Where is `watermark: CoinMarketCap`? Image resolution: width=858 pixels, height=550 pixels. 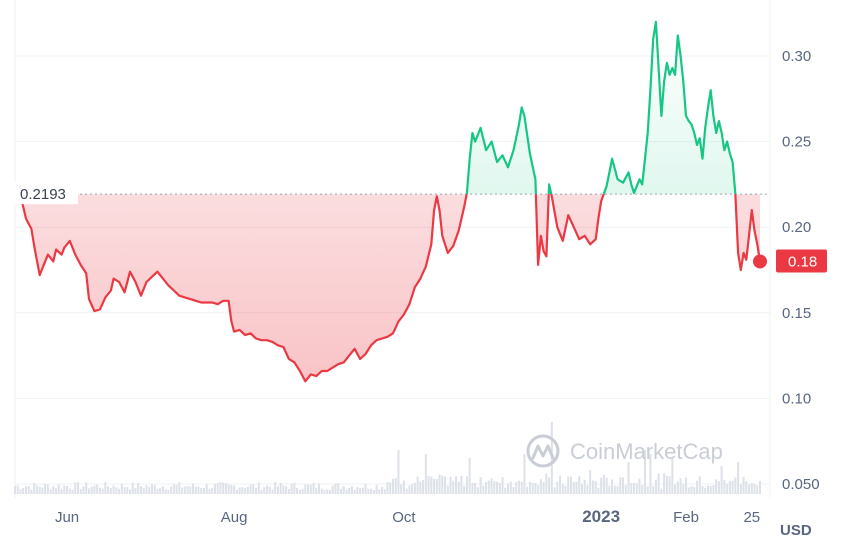 watermark: CoinMarketCap is located at coordinates (624, 451).